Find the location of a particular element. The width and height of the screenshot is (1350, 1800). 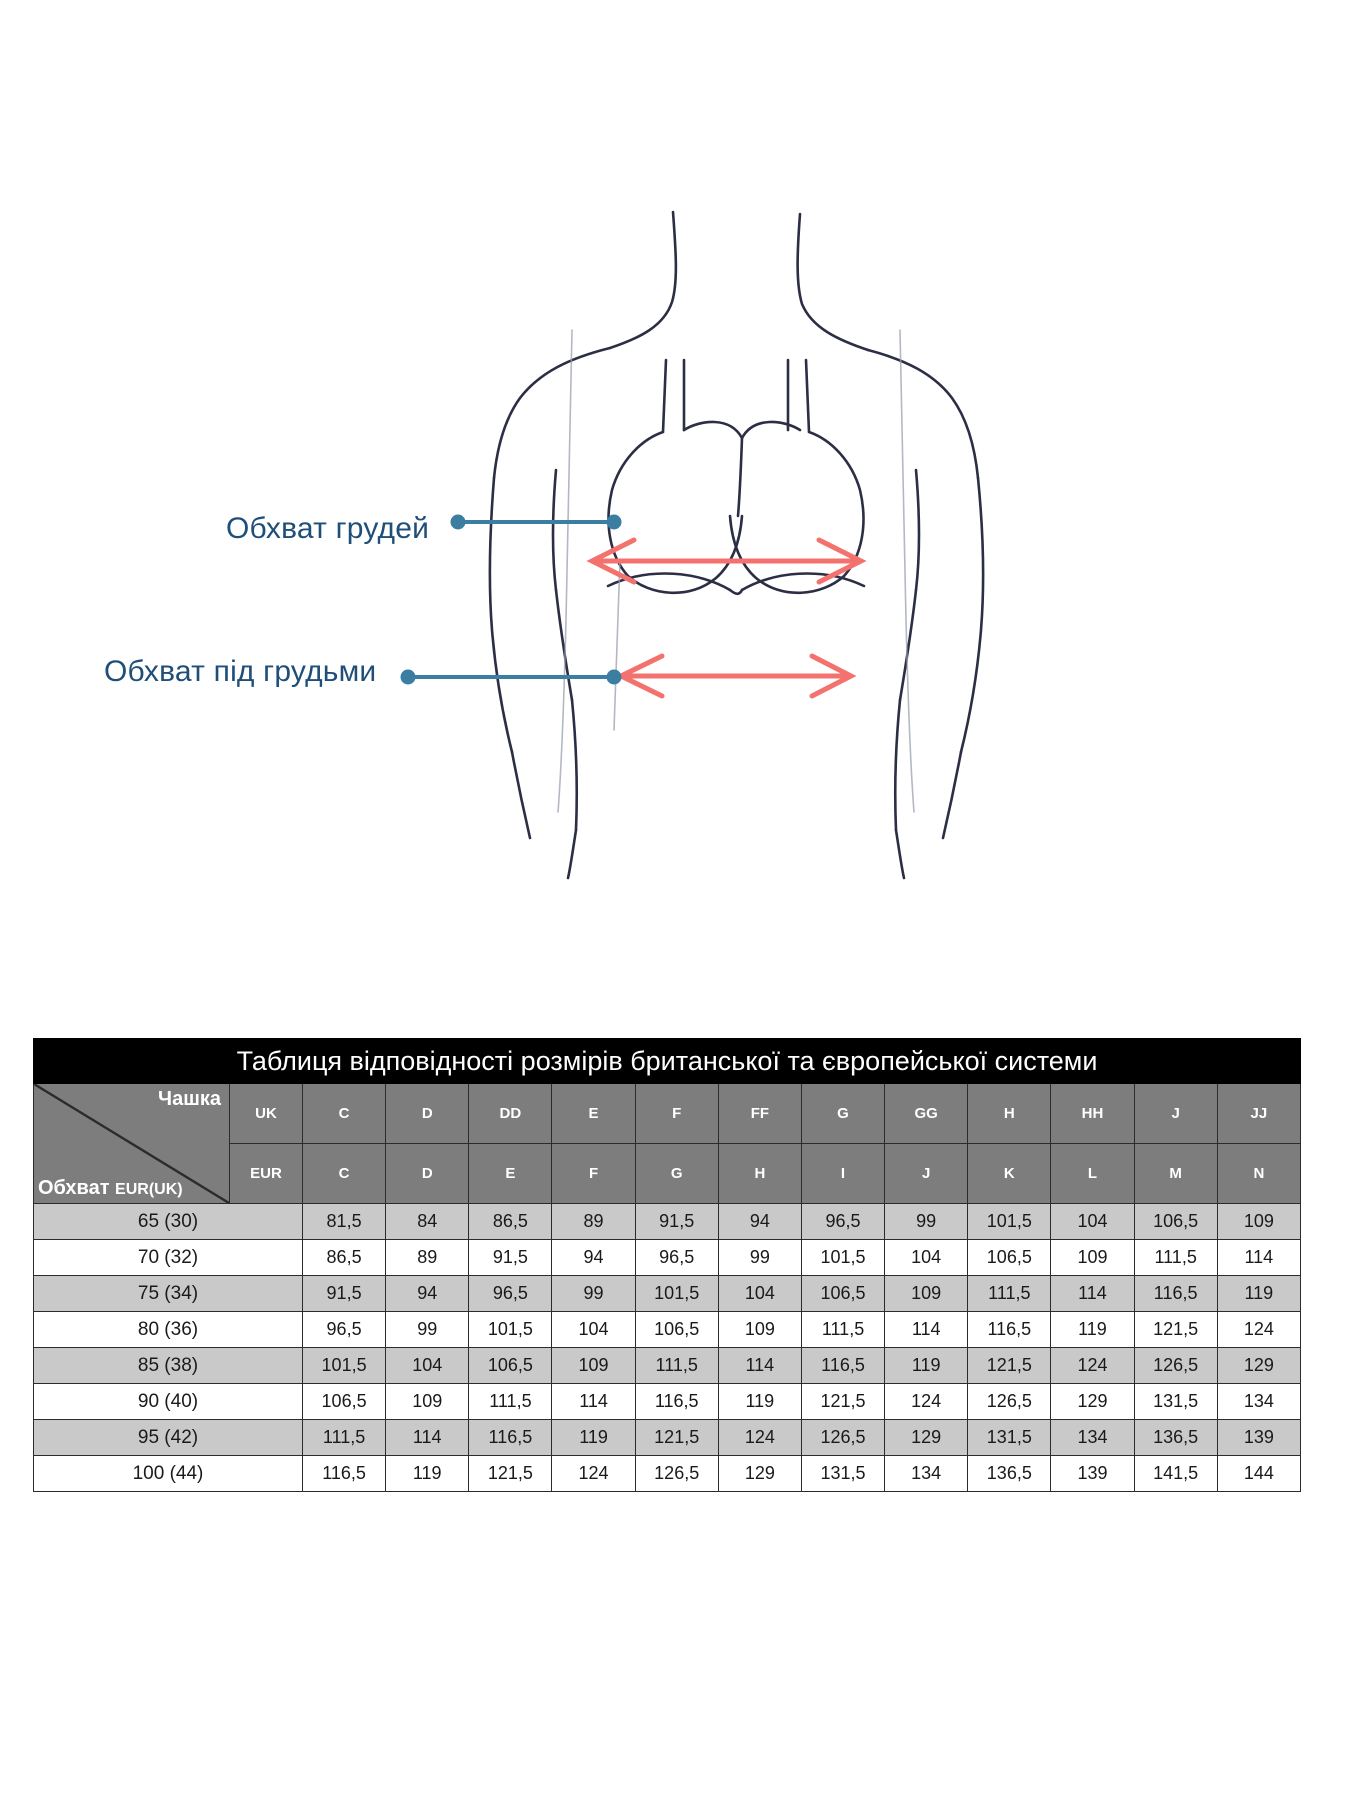

header-cup-uk-4: F is located at coordinates (676, 1113).